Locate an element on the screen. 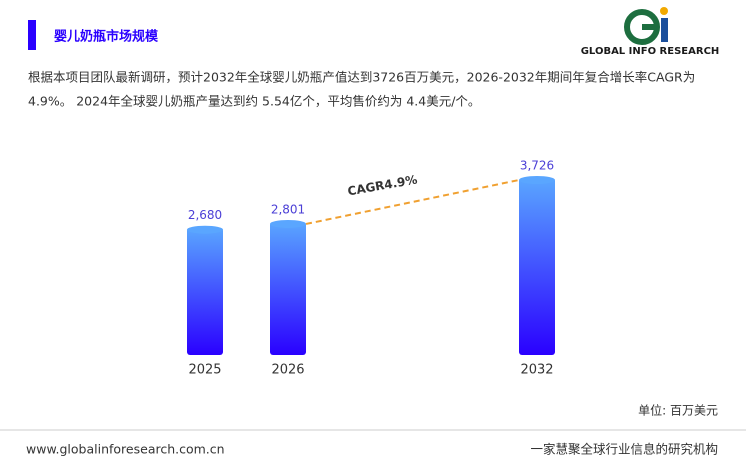  title-accent is located at coordinates (32, 35).